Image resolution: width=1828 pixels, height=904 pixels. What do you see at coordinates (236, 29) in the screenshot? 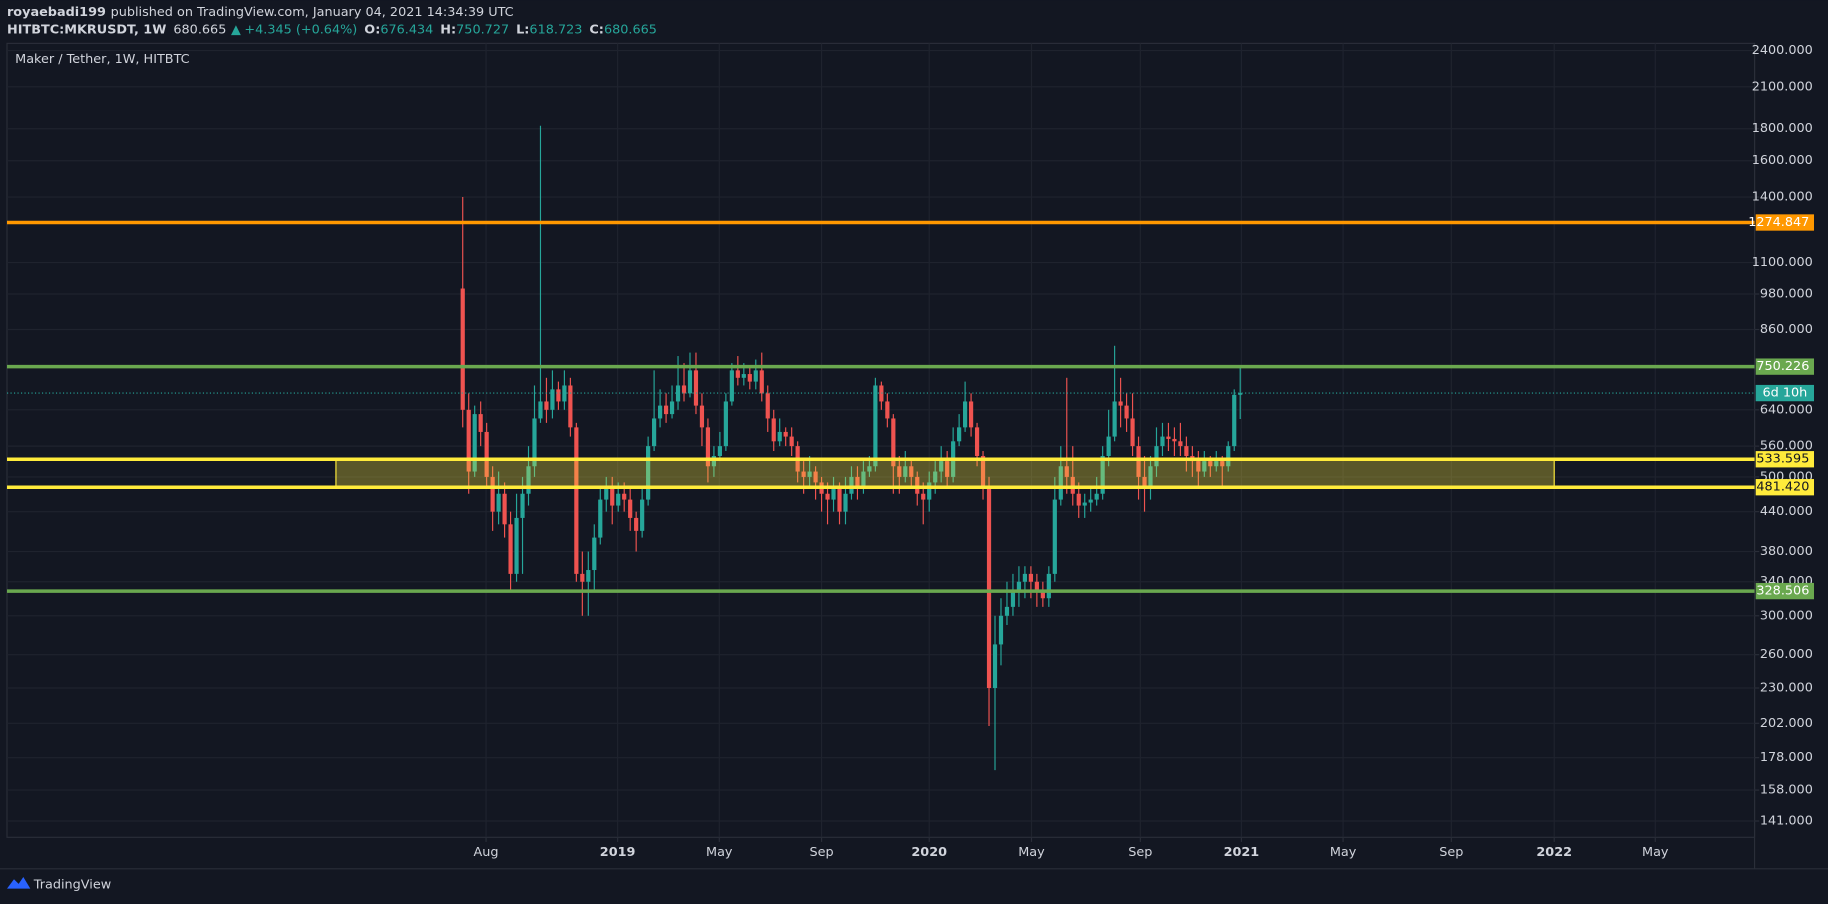
I see `up-arrow: ▲` at bounding box center [236, 29].